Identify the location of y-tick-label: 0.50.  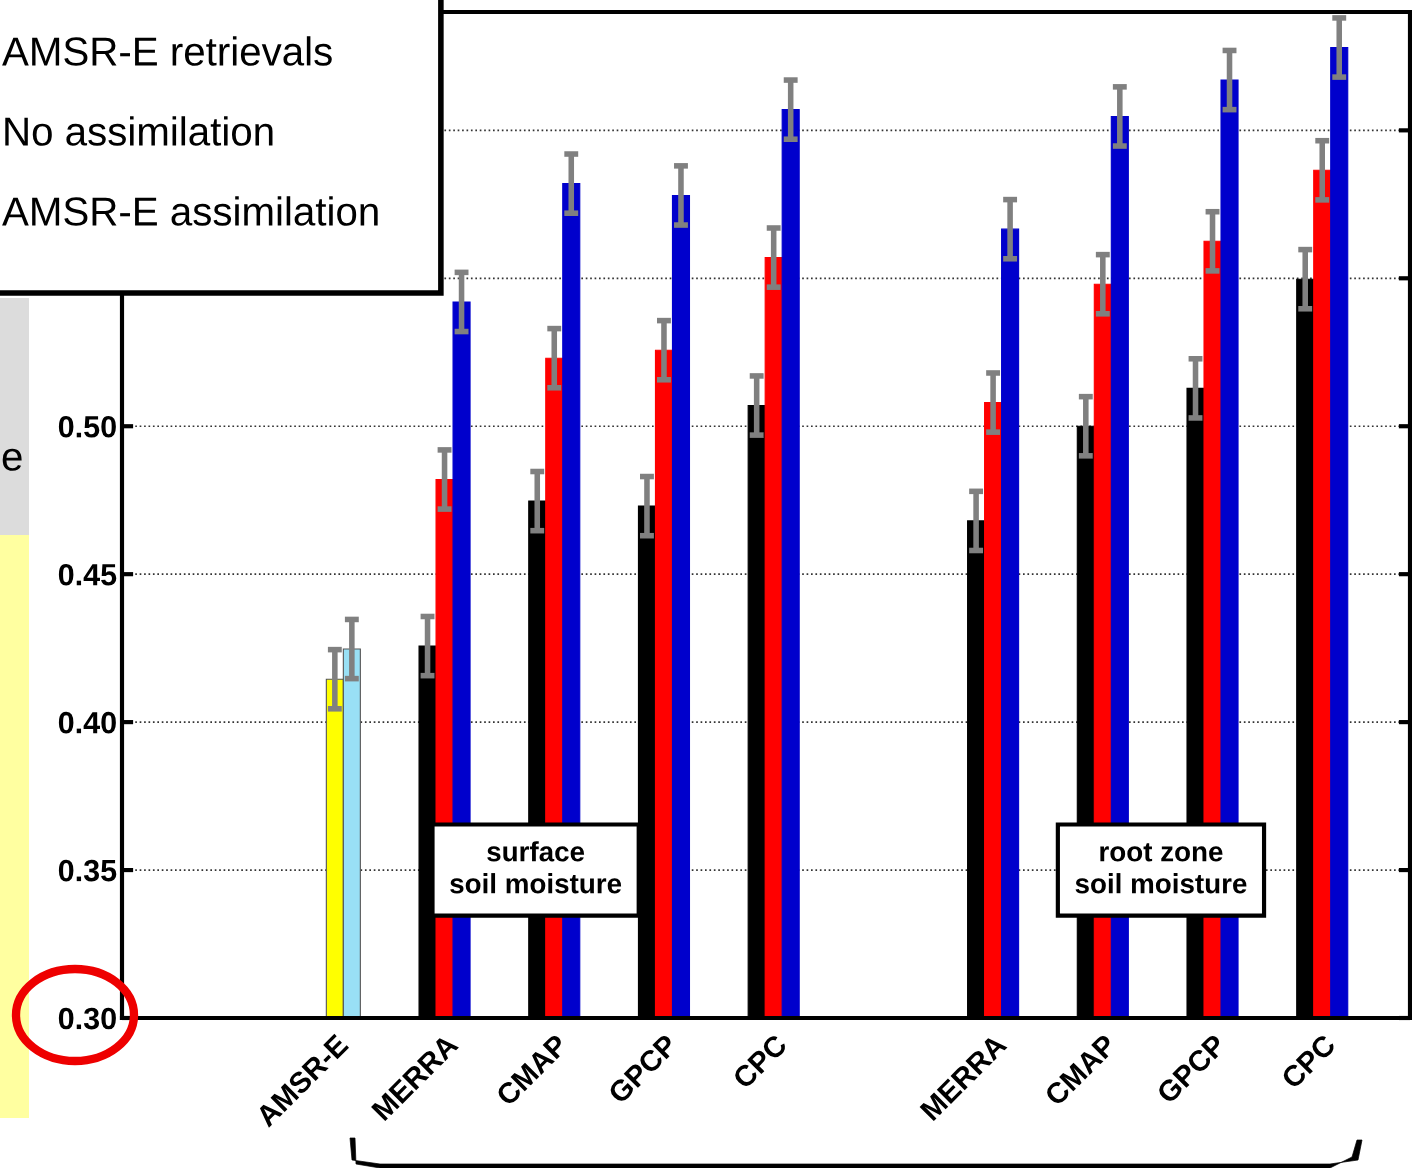
(87, 426).